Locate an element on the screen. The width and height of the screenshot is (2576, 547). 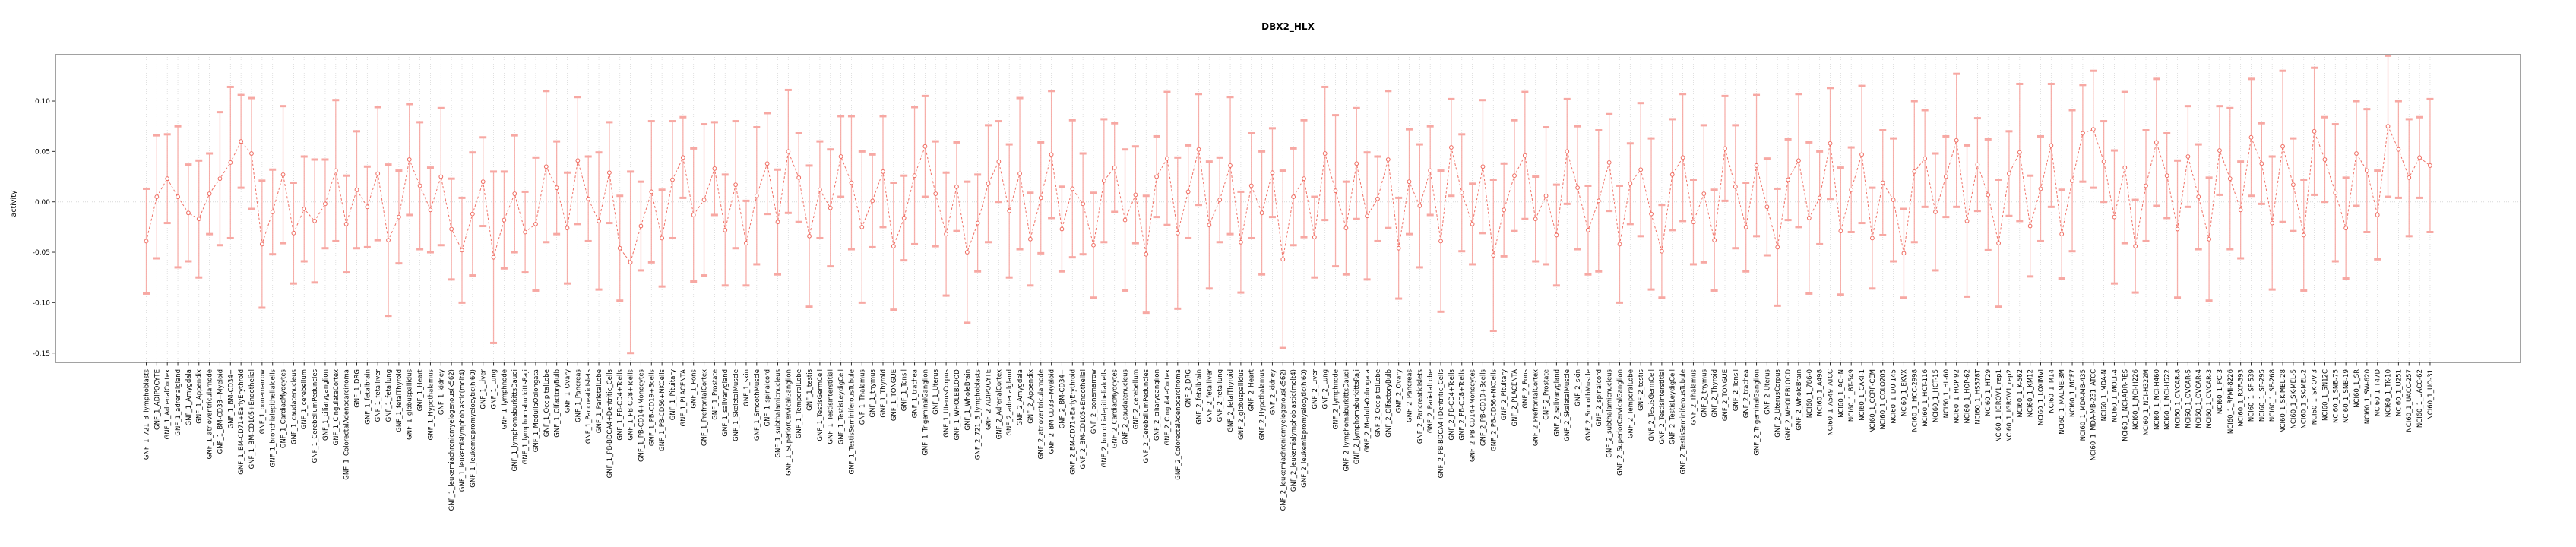
x-tick-label: GNF_1_BM-CD105+Endothelial is located at coordinates (252, 419).